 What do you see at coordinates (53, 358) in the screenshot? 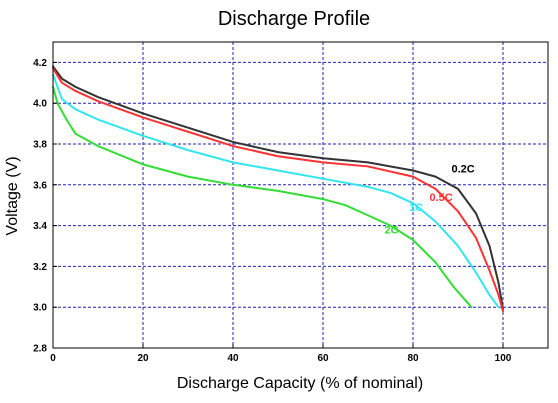
I see `x-tick-label-0: 0` at bounding box center [53, 358].